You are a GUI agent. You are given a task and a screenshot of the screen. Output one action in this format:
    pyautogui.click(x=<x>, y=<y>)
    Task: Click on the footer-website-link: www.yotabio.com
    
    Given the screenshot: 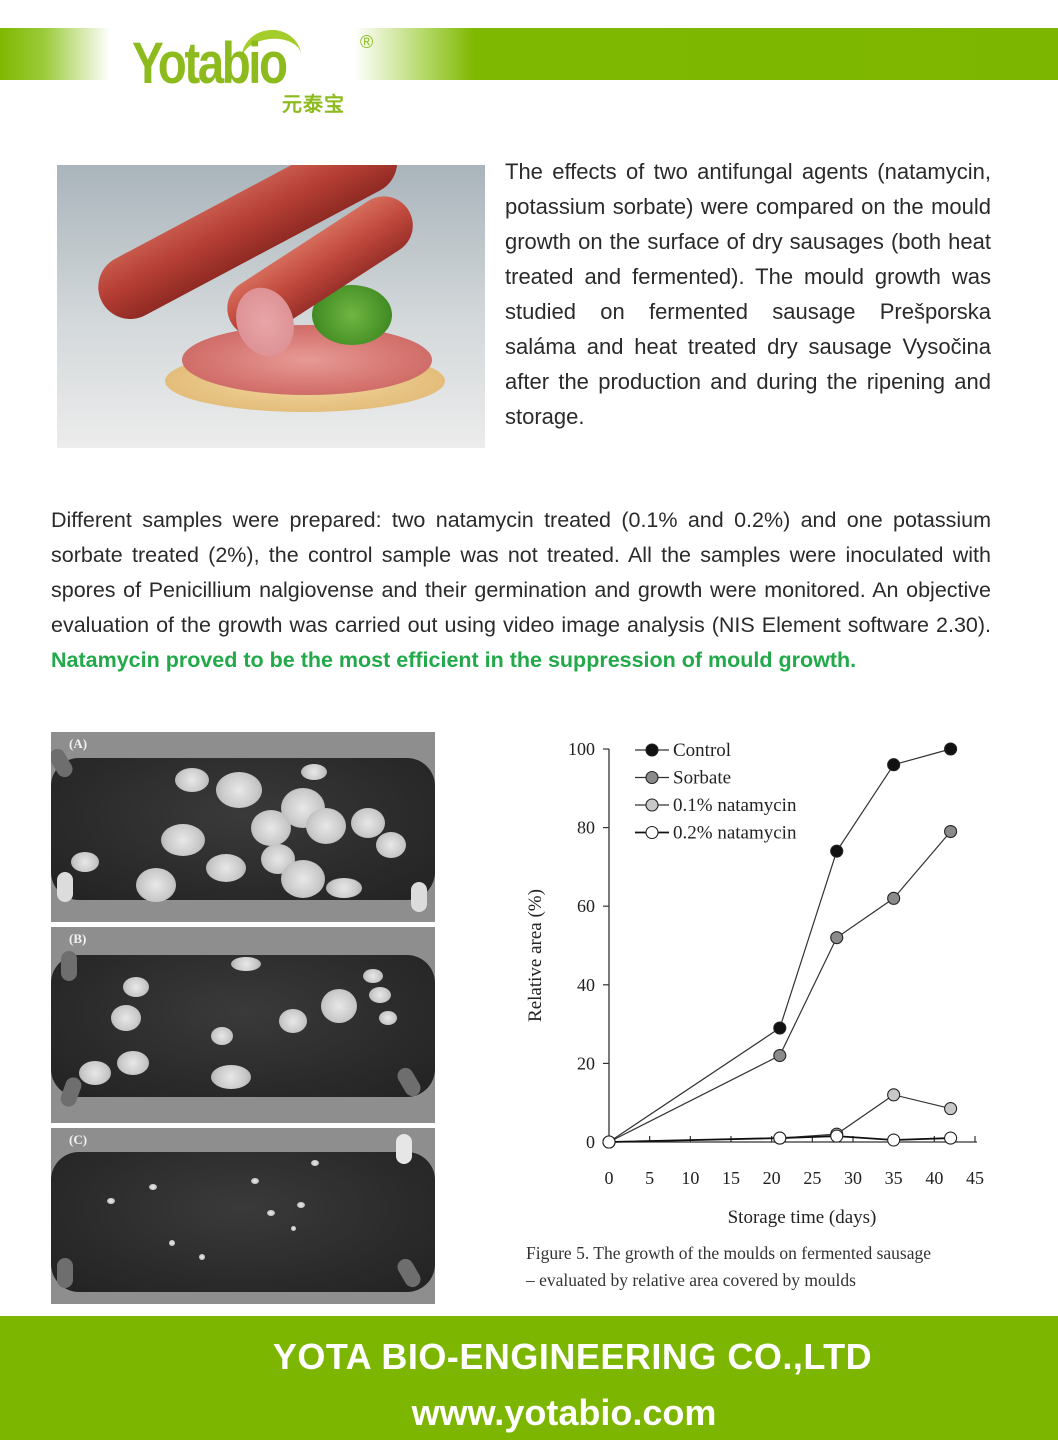 What is the action you would take?
    pyautogui.click(x=564, y=1412)
    